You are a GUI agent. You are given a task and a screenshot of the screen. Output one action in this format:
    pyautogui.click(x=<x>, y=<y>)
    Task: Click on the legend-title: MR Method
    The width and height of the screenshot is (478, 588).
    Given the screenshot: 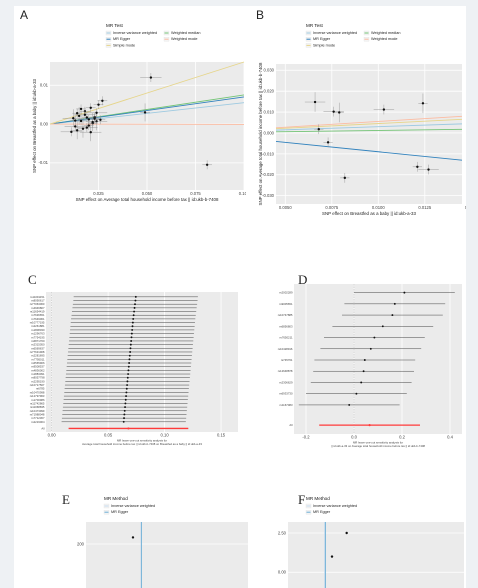 What is the action you would take?
    pyautogui.click(x=318, y=498)
    